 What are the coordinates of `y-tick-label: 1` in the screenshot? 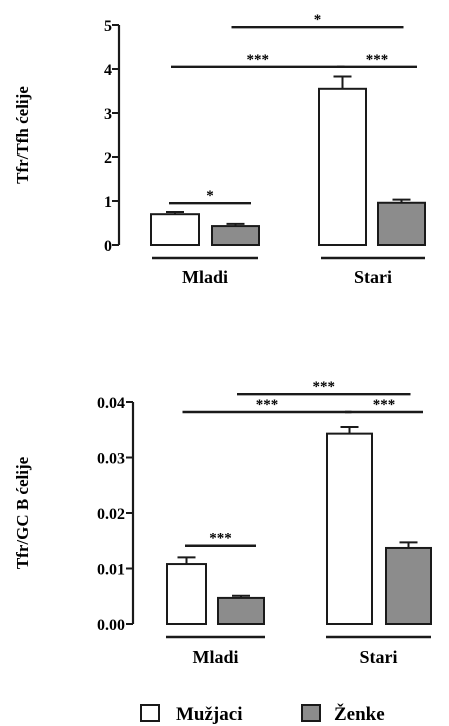 It's located at (108, 202).